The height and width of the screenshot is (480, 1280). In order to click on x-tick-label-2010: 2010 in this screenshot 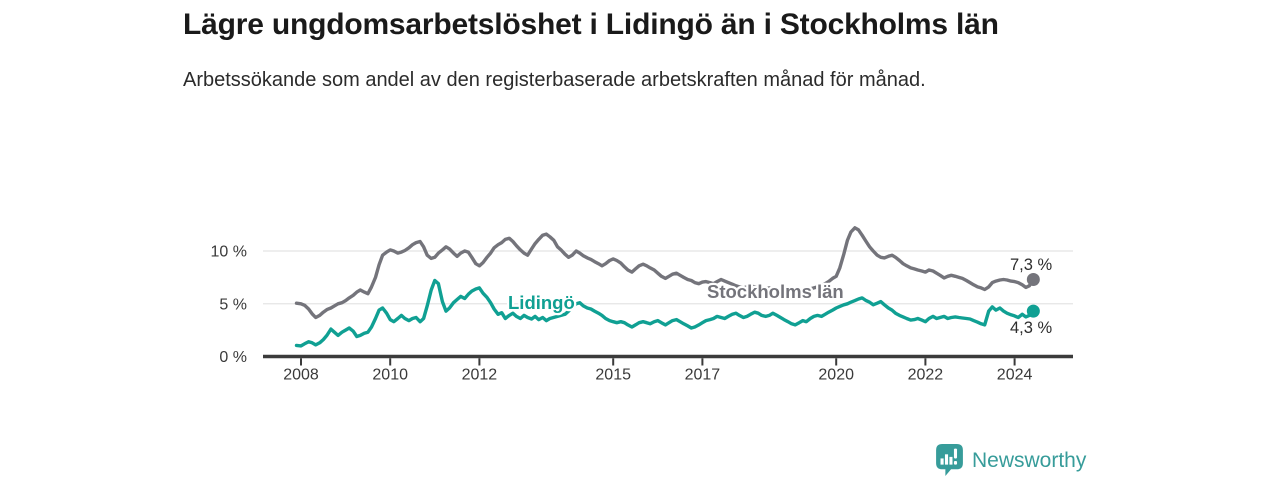, I will do `click(390, 375)`.